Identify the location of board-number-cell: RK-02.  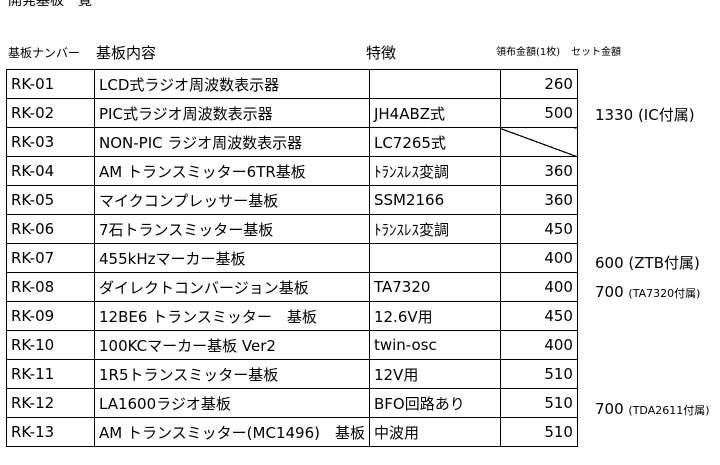
(50, 113).